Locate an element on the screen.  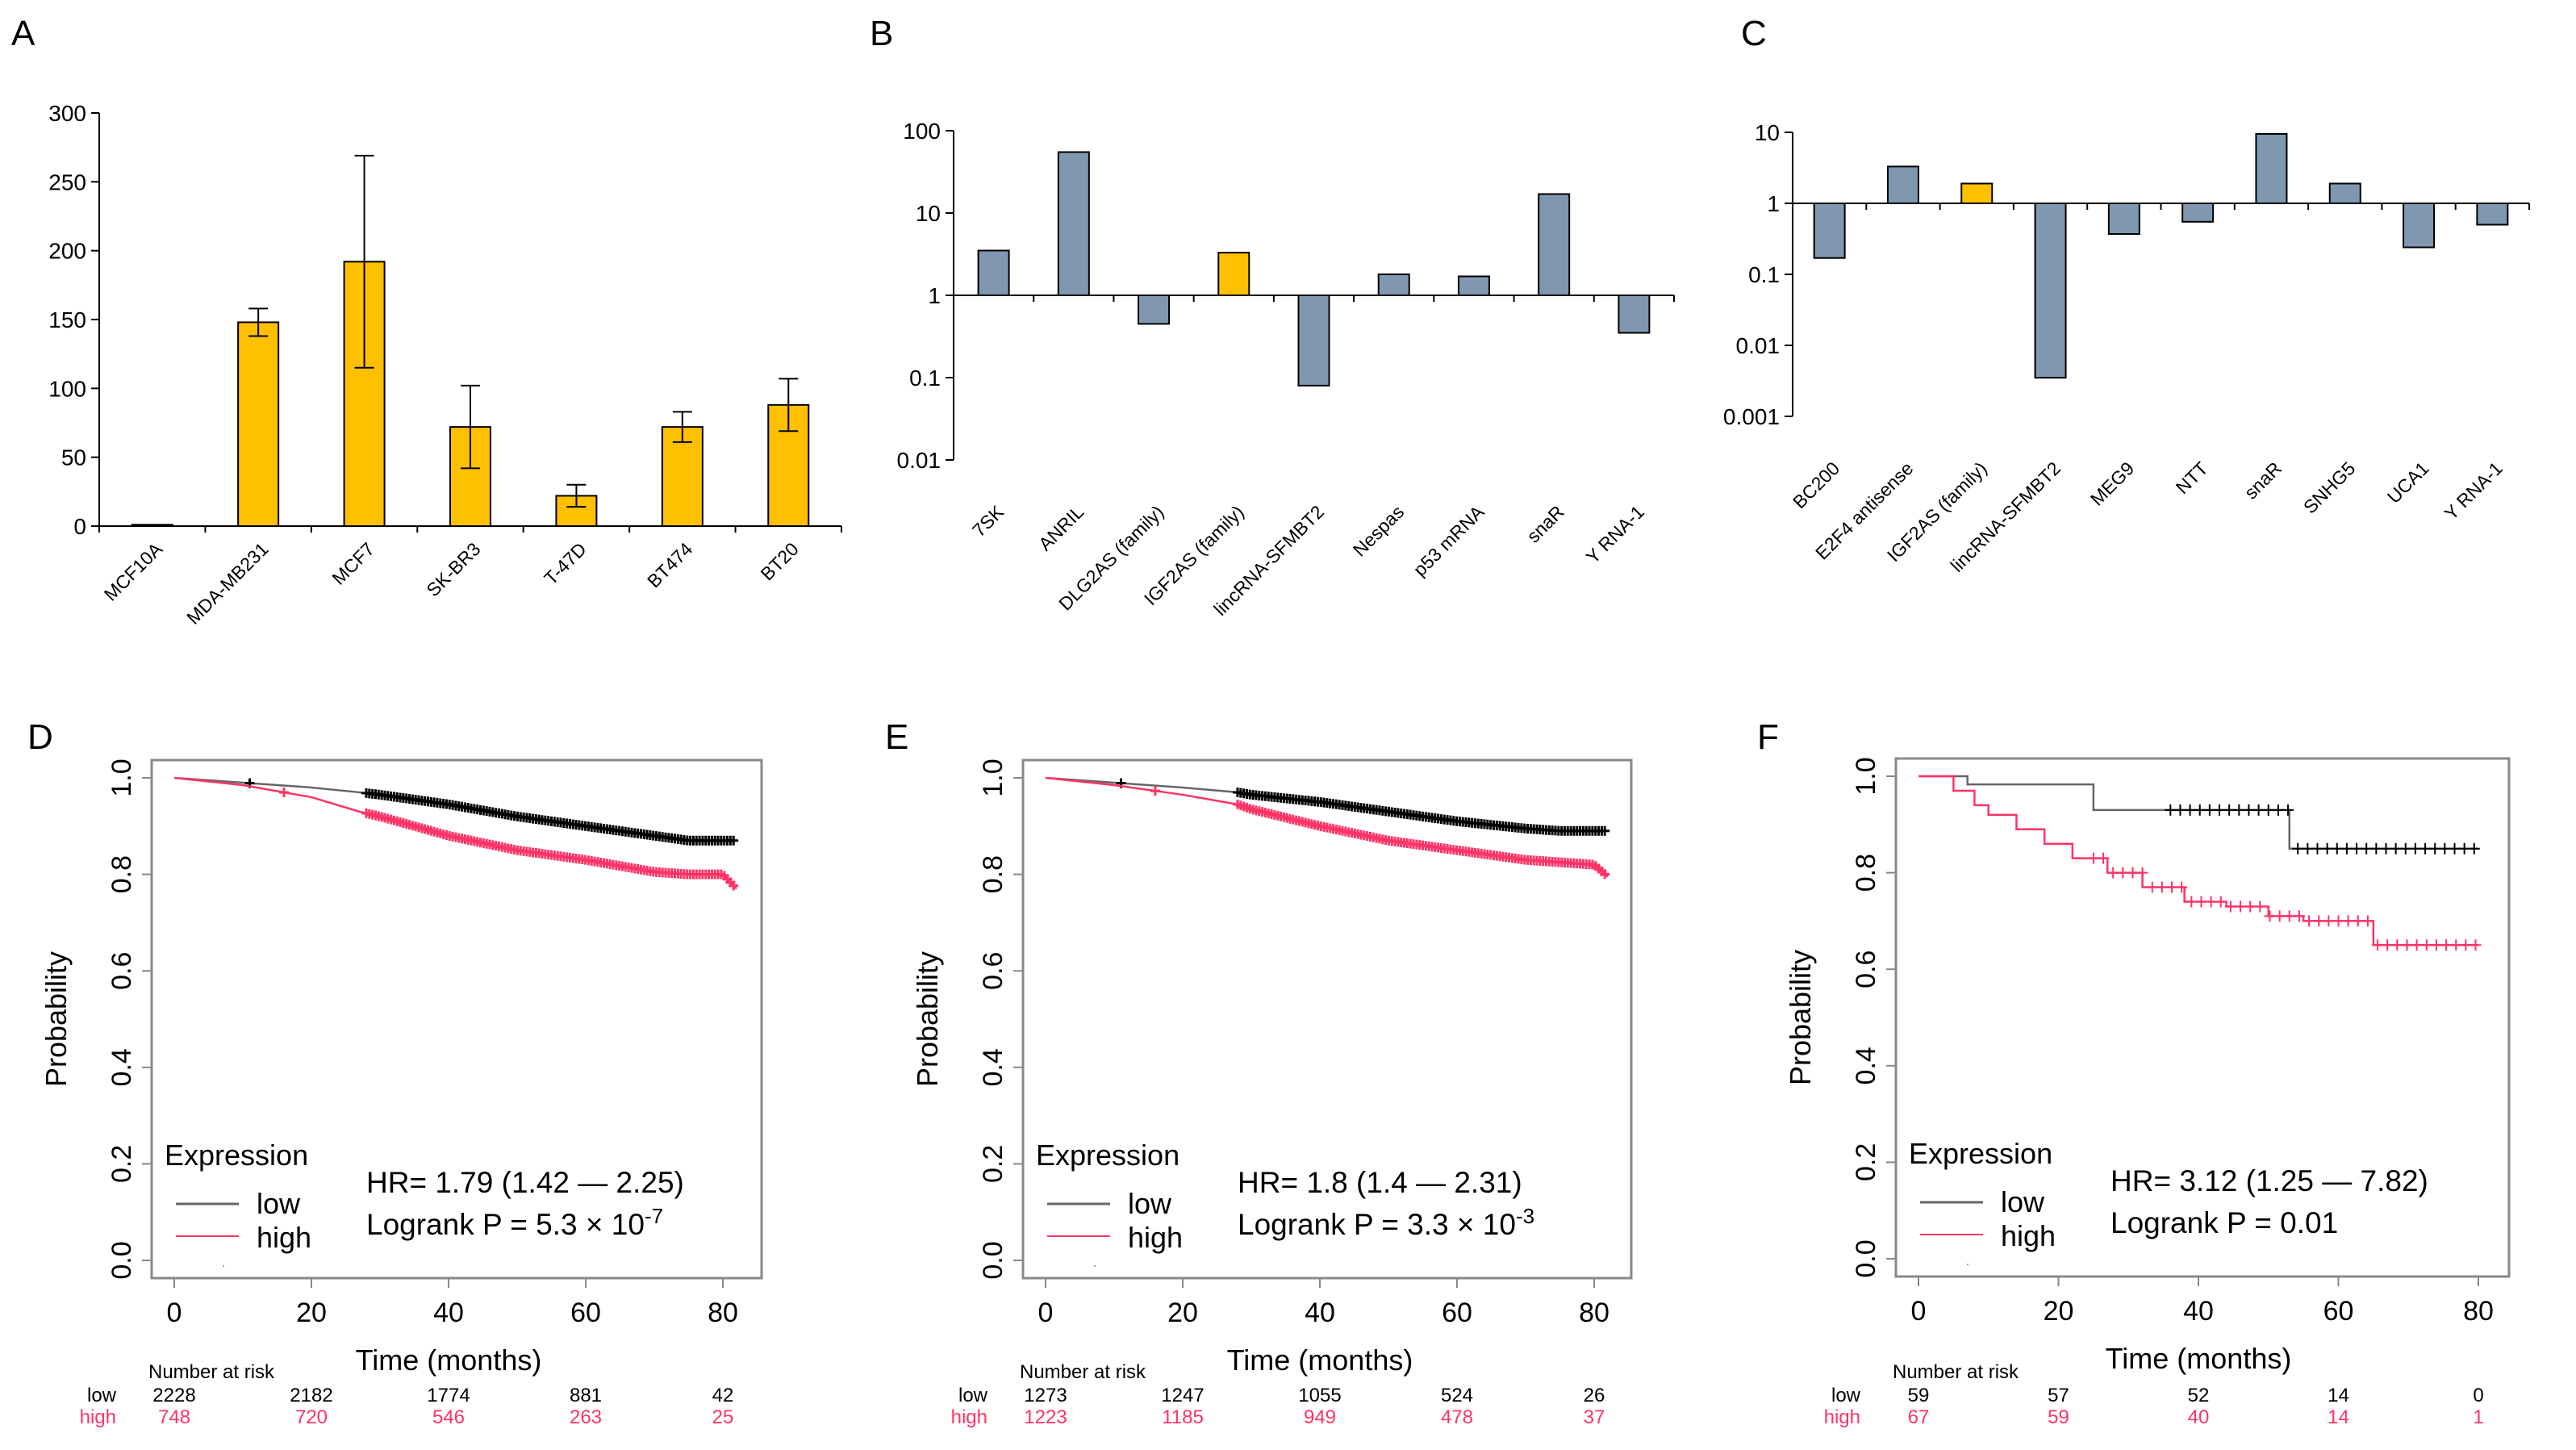
x-category-label: MDA-MB231 is located at coordinates (227, 583).